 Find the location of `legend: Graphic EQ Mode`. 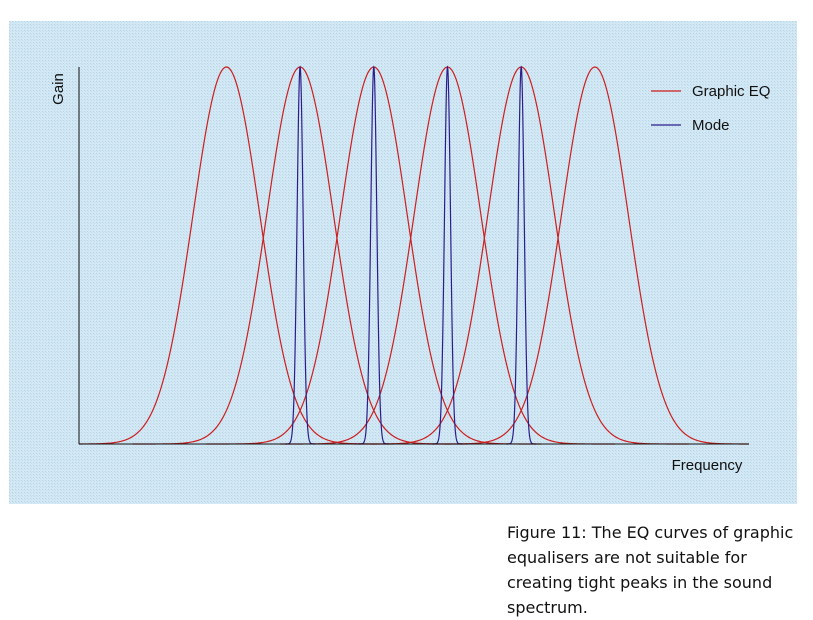

legend: Graphic EQ Mode is located at coordinates (710, 108).